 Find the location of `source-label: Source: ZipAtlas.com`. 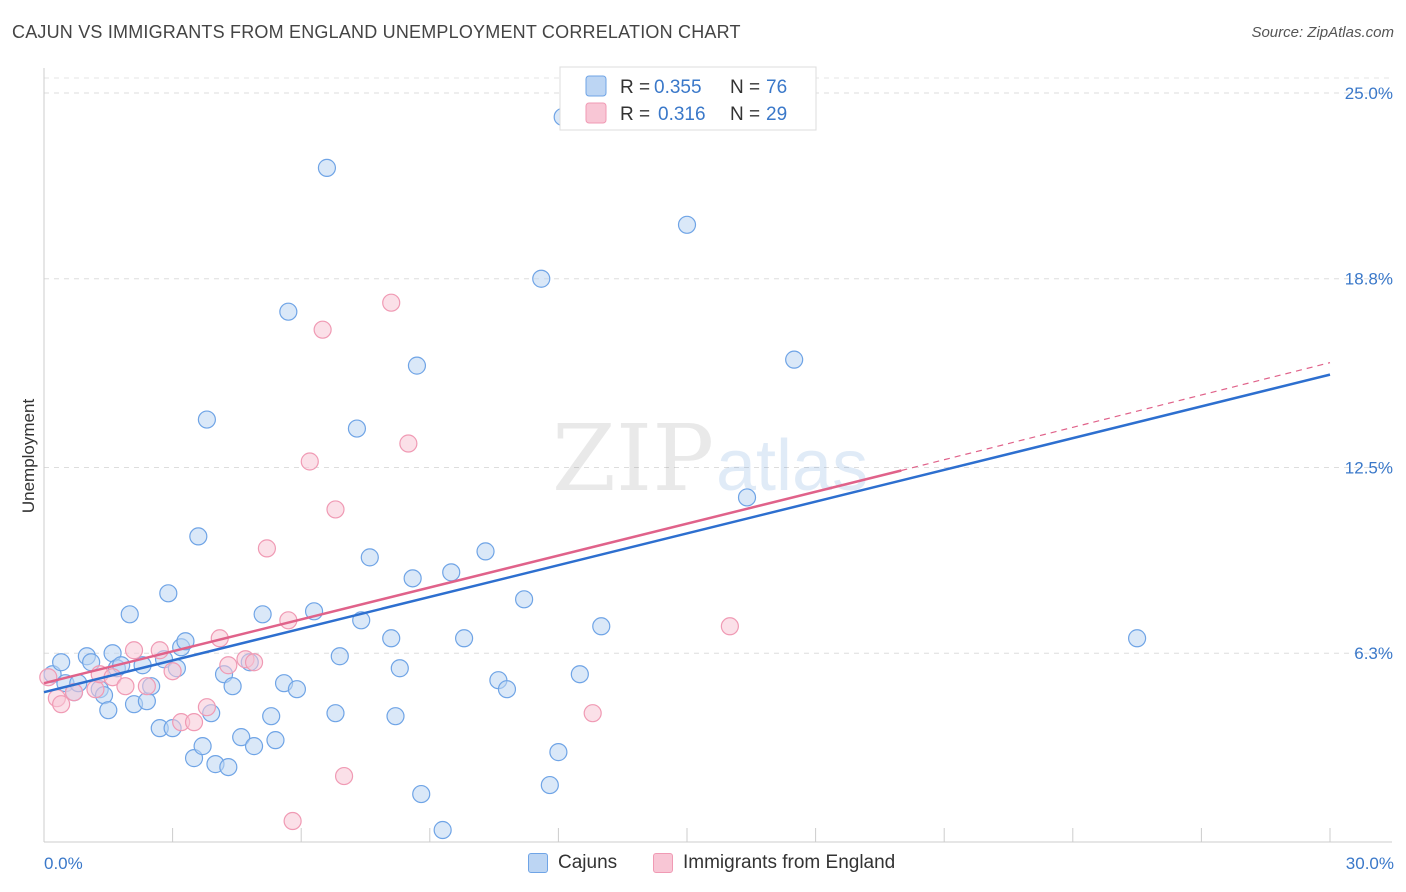

source-label: Source: ZipAtlas.com is located at coordinates (1322, 32).